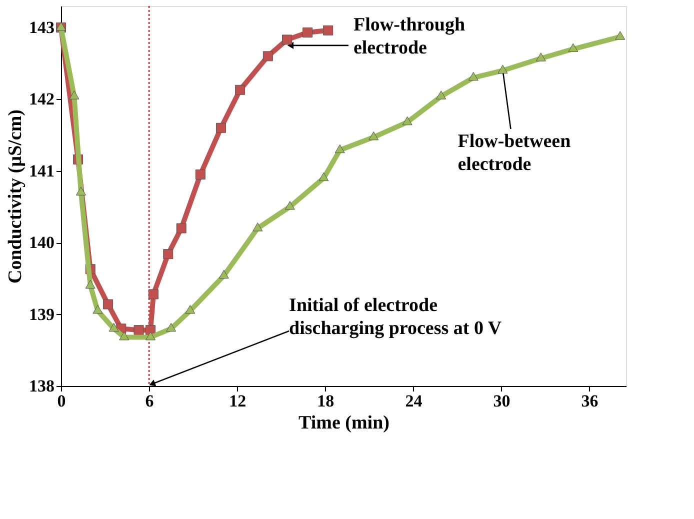  Describe the element at coordinates (414, 401) in the screenshot. I see `x-tick-label: 24` at that location.